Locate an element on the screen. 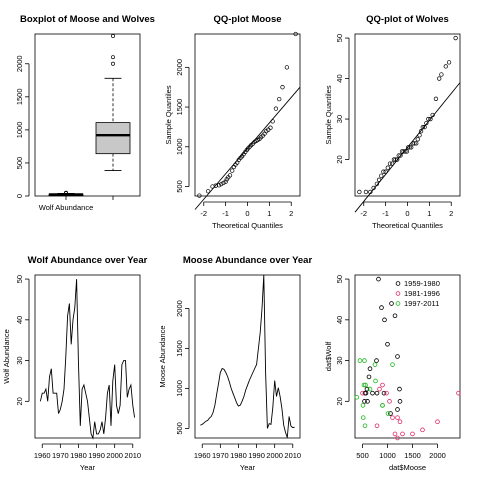 The image size is (480, 485). panel-title: Wolf Abundance over Year is located at coordinates (88, 260).